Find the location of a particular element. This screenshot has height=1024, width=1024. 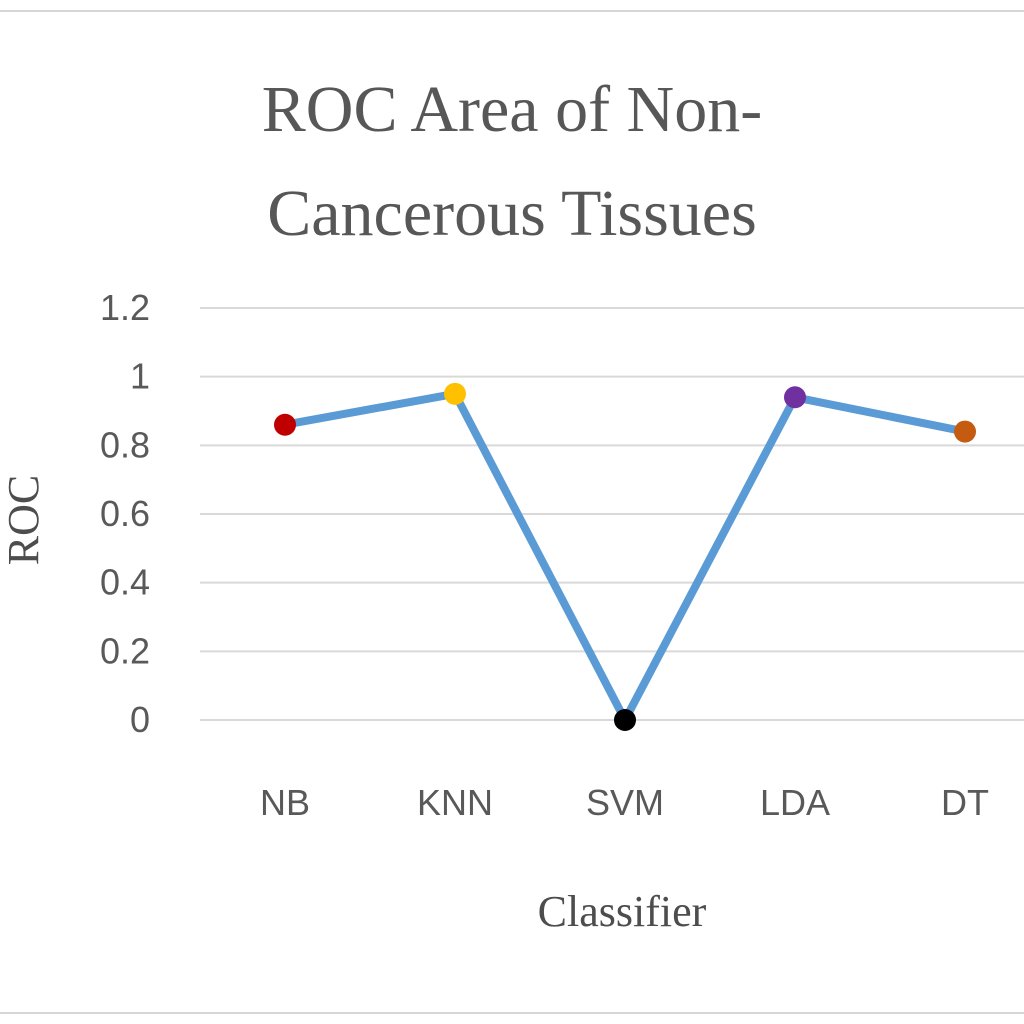

y-tick-label: 0.6 is located at coordinates (125, 513).